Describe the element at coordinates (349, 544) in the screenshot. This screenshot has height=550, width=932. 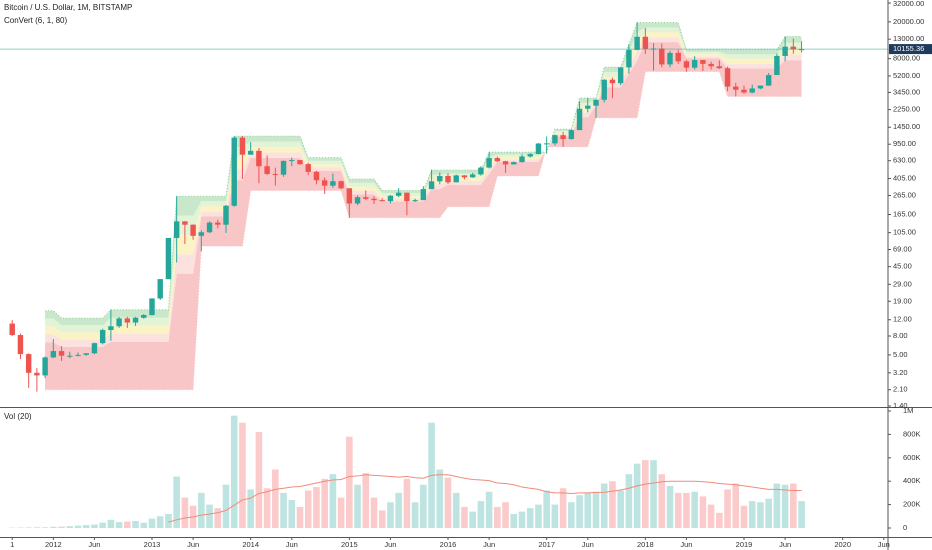
I see `x-tick-label: 2015` at that location.